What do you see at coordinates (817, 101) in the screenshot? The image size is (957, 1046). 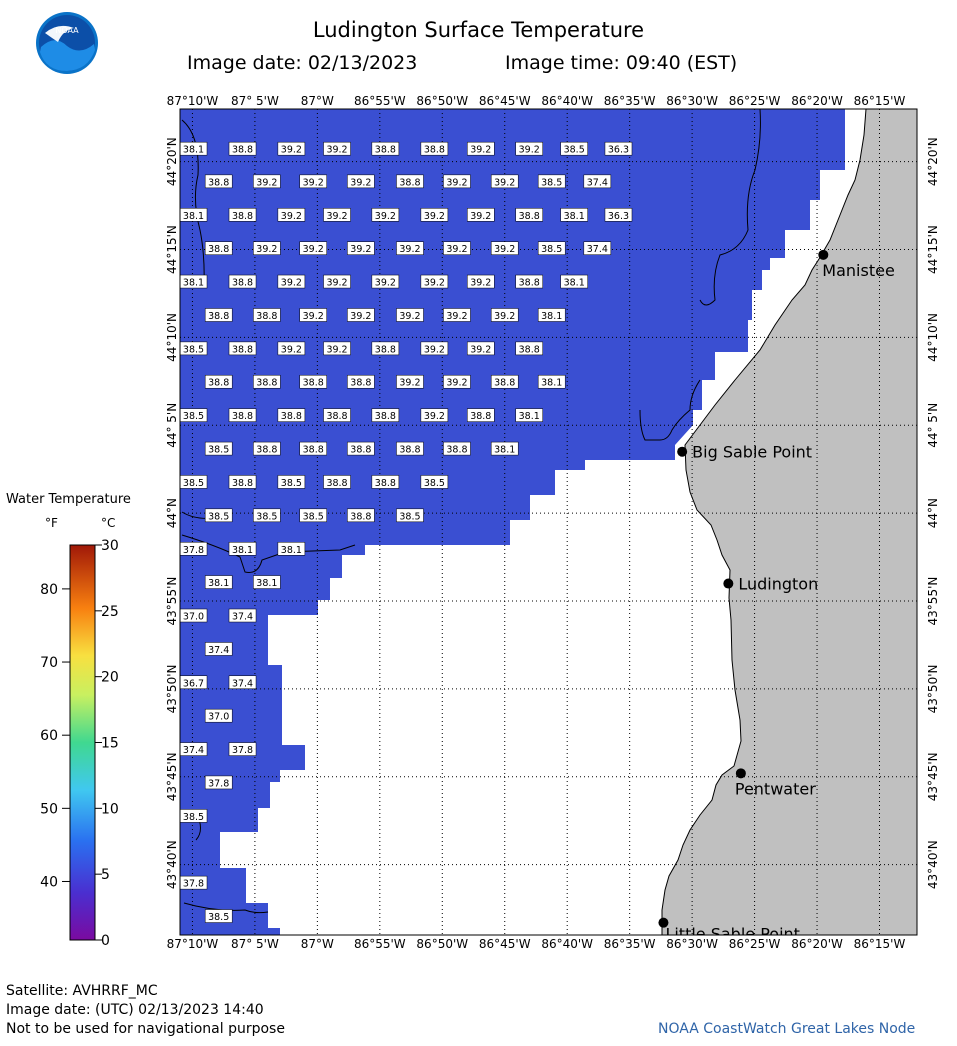 I see `top-lon-tick: 86°20'W` at bounding box center [817, 101].